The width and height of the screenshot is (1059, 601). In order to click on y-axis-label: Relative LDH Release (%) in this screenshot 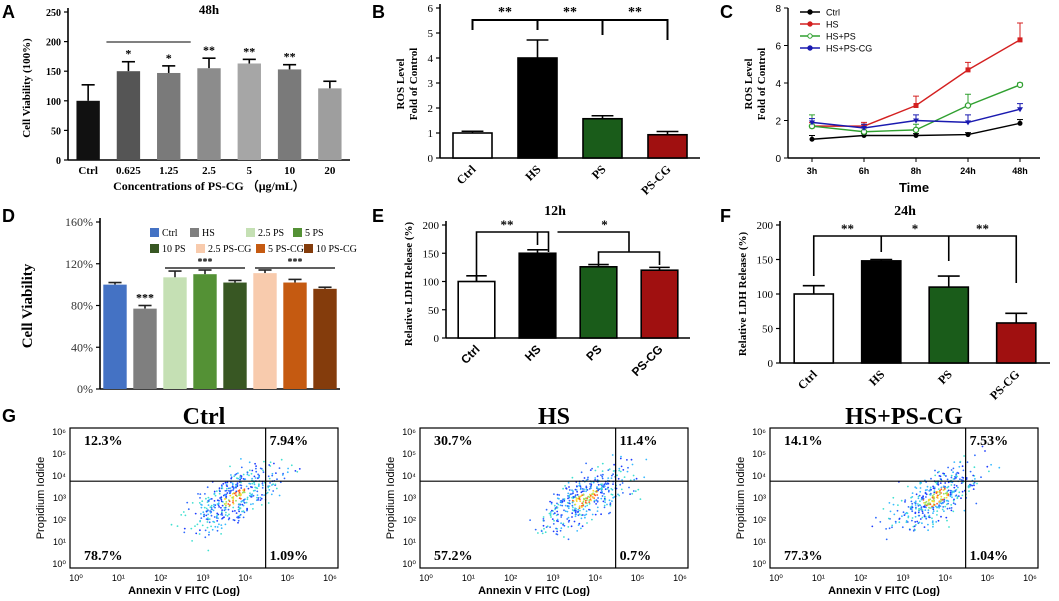, I will do `click(743, 294)`.